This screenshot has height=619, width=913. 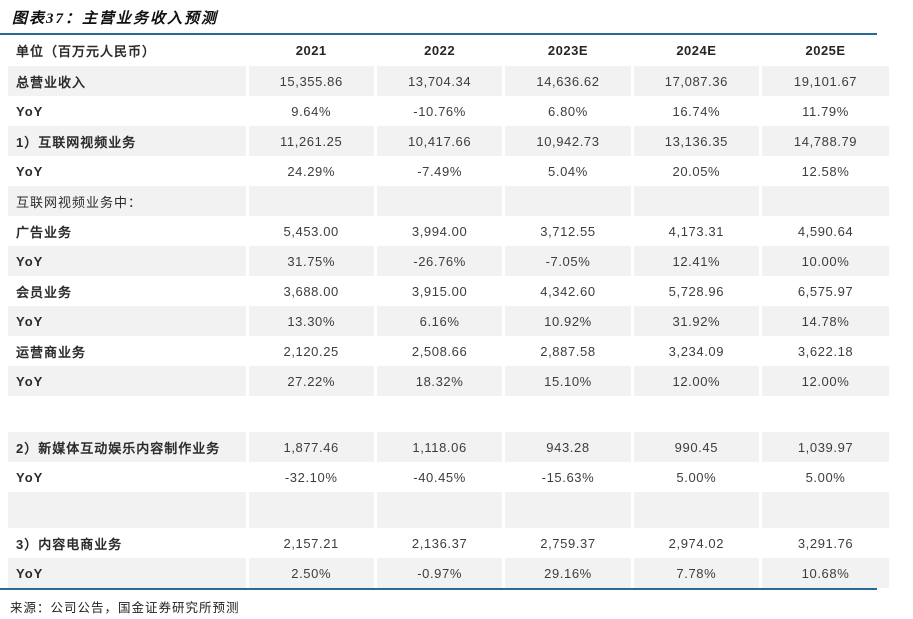 What do you see at coordinates (310, 351) in the screenshot?
I see `value-cell: 2,120.25` at bounding box center [310, 351].